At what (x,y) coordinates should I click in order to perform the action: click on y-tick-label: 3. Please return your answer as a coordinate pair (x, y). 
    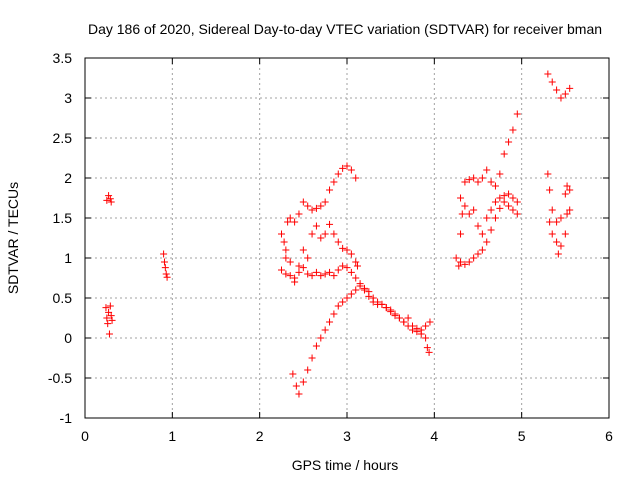
    Looking at the image, I should click on (68, 98).